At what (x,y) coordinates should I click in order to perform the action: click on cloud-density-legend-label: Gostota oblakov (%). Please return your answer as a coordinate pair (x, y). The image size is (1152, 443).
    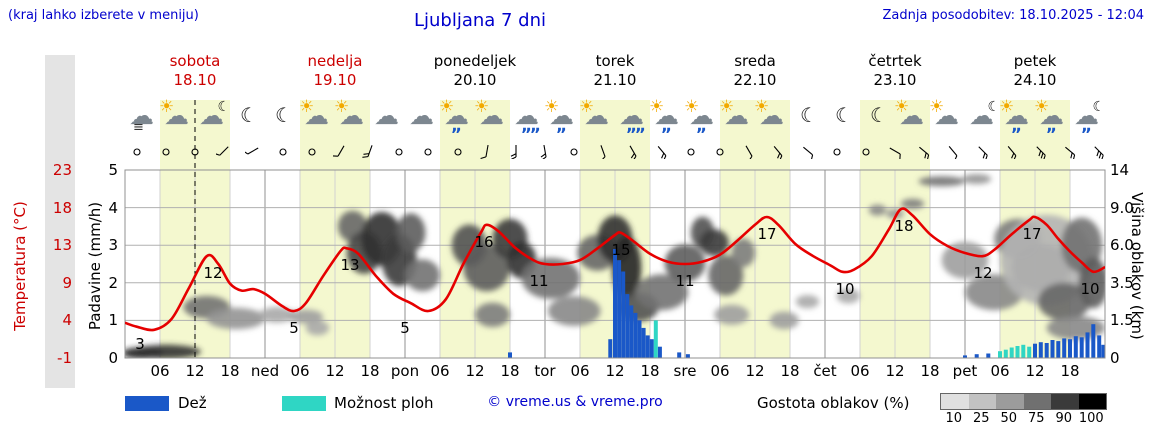
    Looking at the image, I should click on (833, 403).